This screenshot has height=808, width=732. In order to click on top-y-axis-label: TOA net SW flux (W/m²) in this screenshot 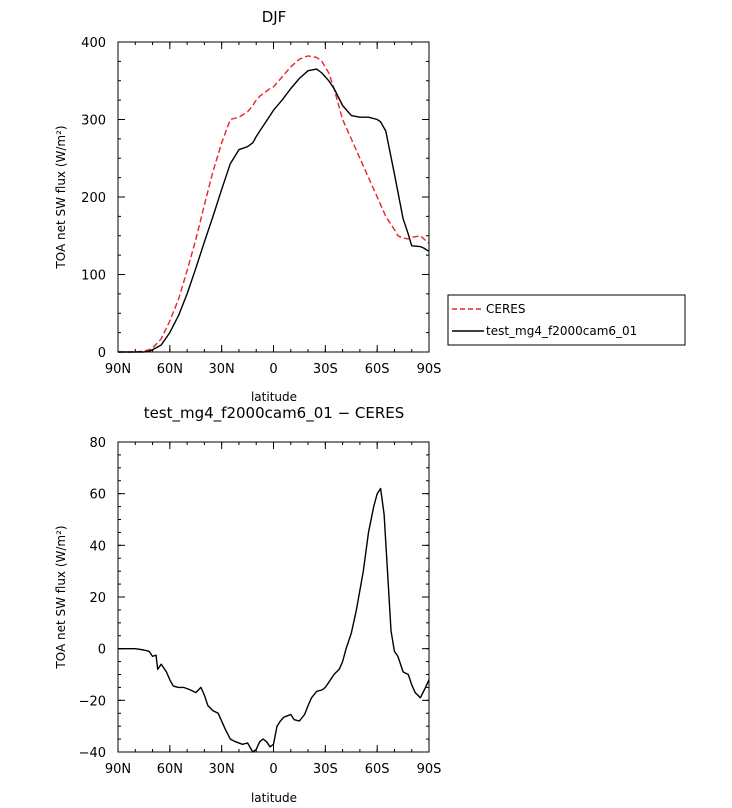, I will do `click(61, 197)`.